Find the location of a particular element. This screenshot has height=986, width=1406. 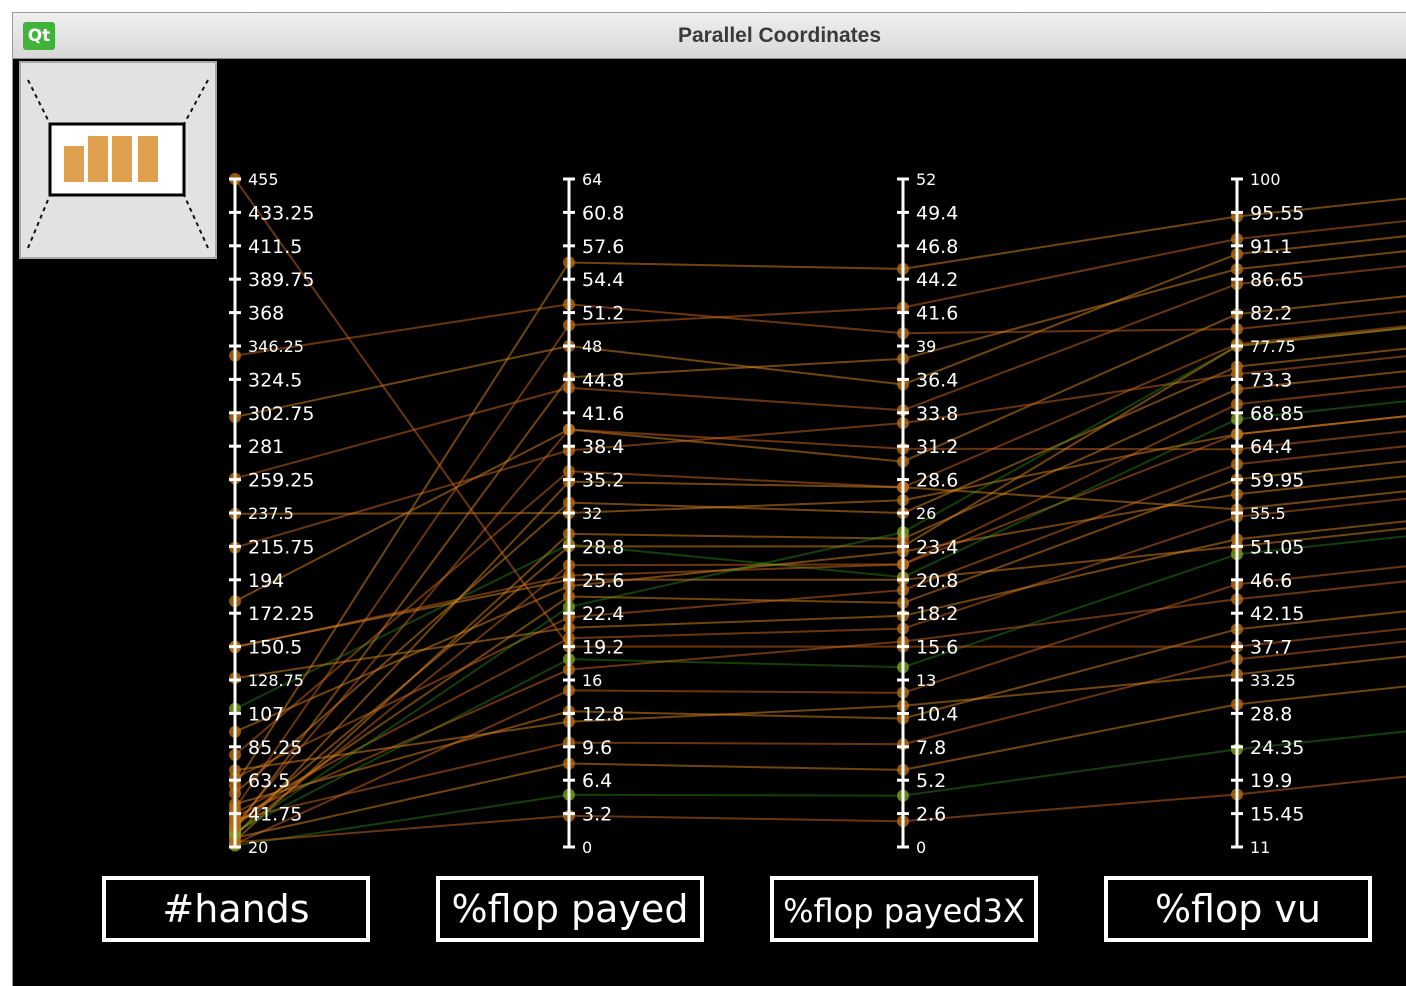

tick-label: 19.2 is located at coordinates (603, 648).